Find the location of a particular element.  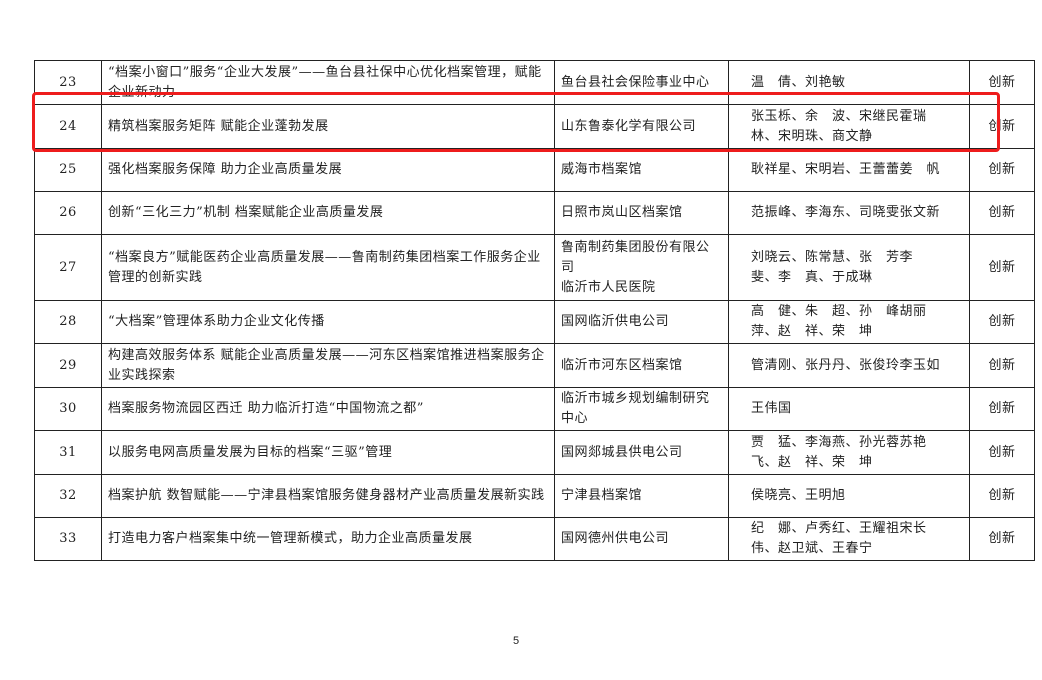

participants: 范振峰、李海东、司晓雯张文新 is located at coordinates (846, 212).